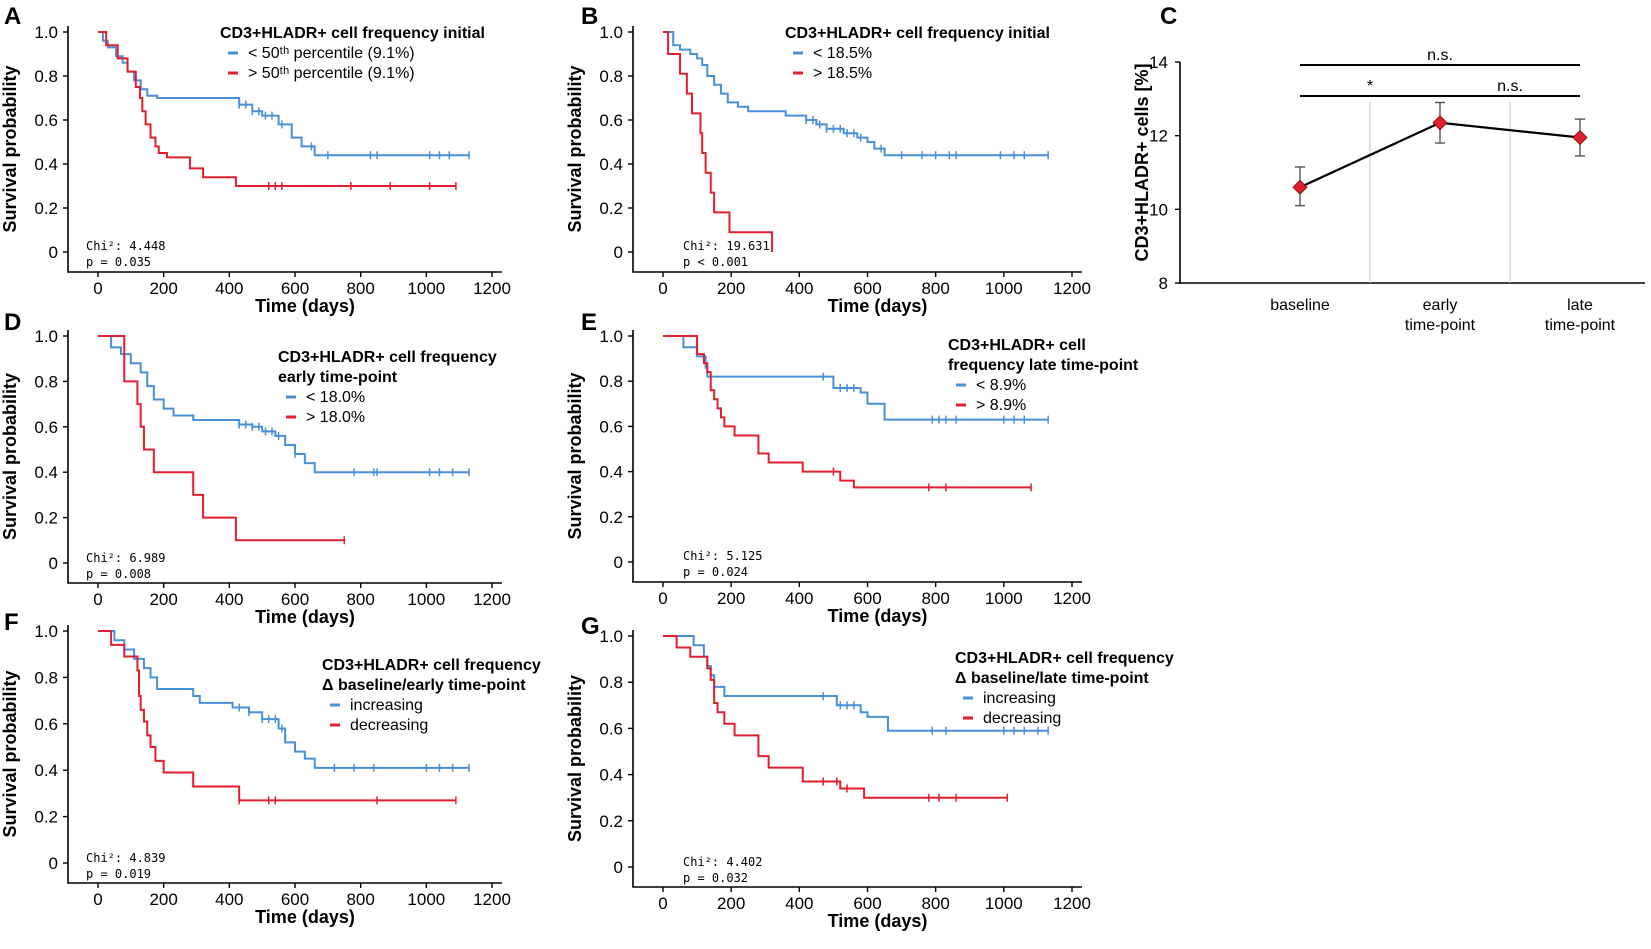  I want to click on x-tick-label: 800, so click(935, 903).